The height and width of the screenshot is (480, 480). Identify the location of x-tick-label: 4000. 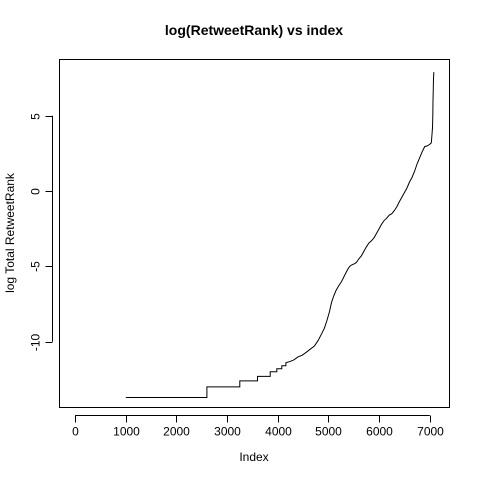
(278, 432).